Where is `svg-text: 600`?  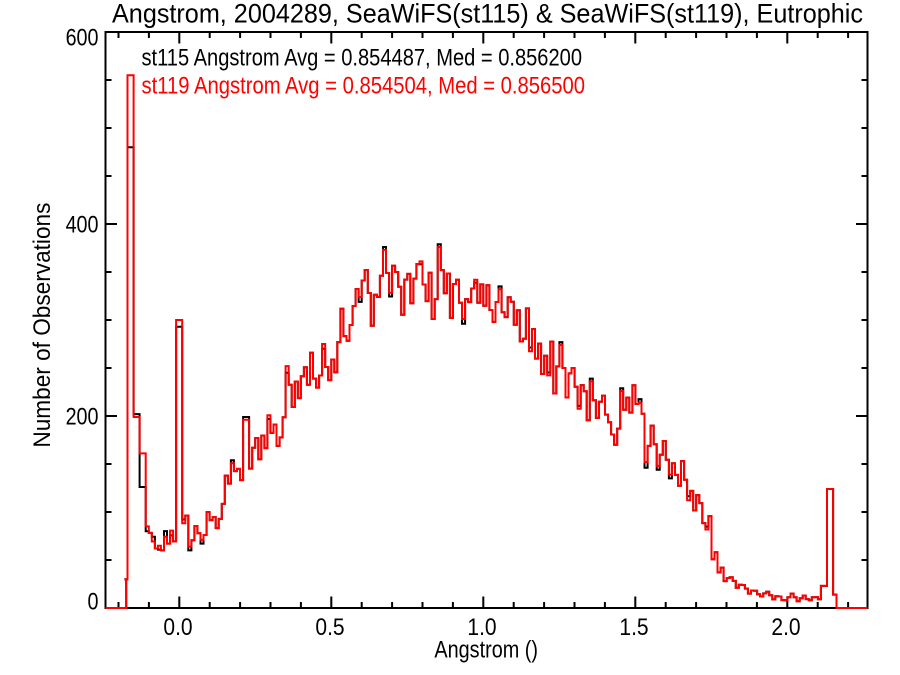 svg-text: 600 is located at coordinates (82, 39).